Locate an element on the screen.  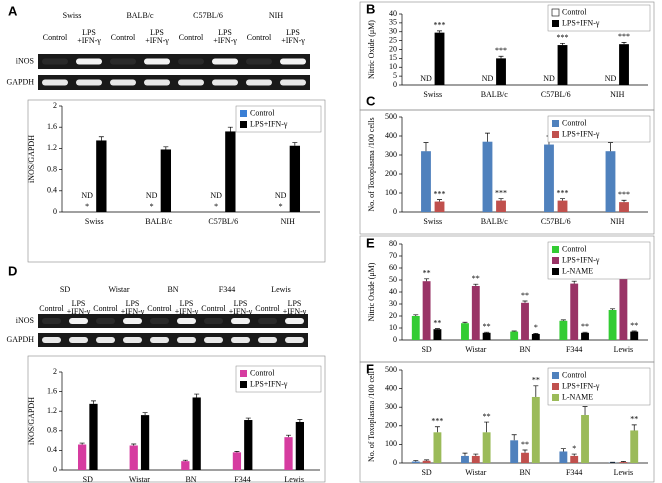
x-tick-label: SD is located at coordinates (88, 479).